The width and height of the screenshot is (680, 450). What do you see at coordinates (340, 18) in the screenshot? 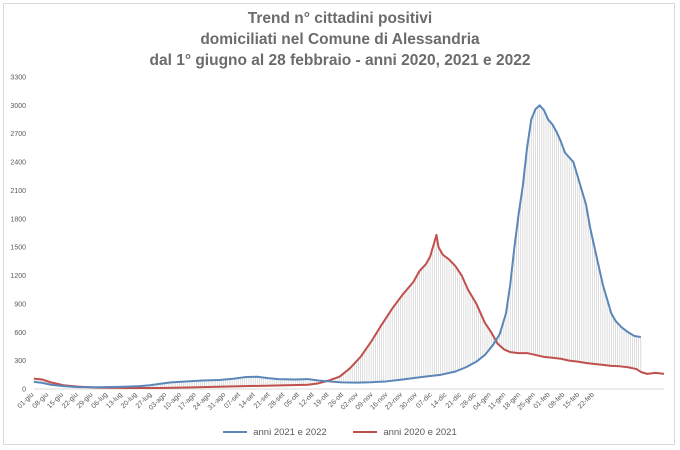
I see `chart-title-line-1: Trend n° cittadini positivi` at bounding box center [340, 18].